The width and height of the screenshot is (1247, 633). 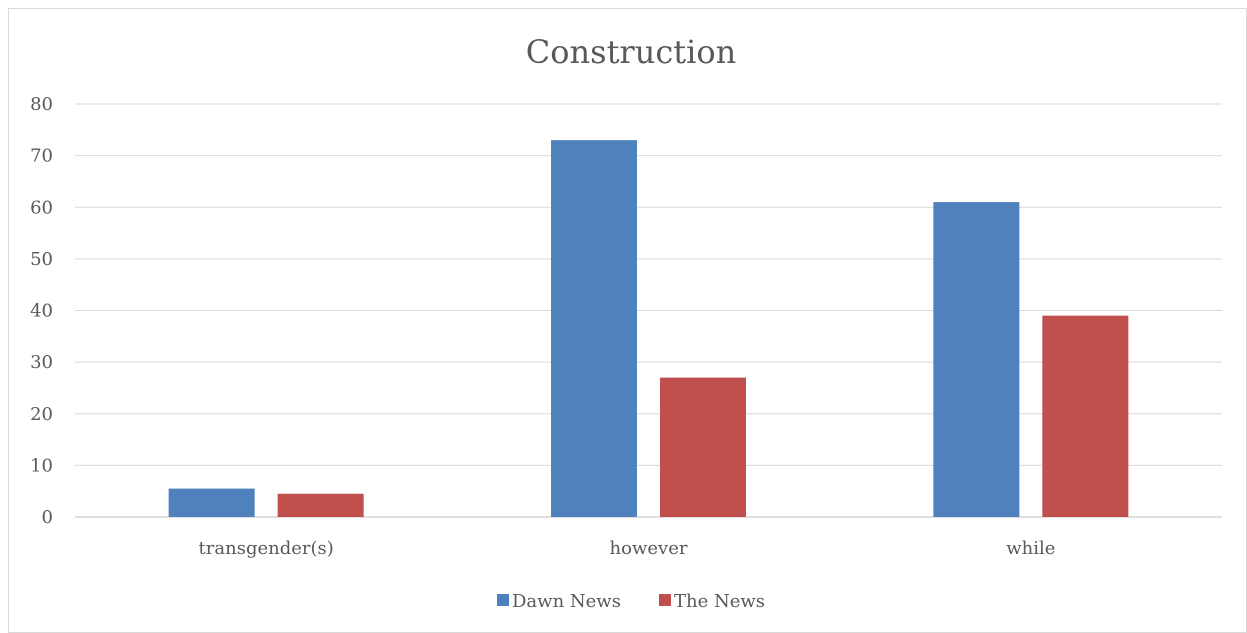 I want to click on legend-label: Dawn News, so click(x=566, y=601).